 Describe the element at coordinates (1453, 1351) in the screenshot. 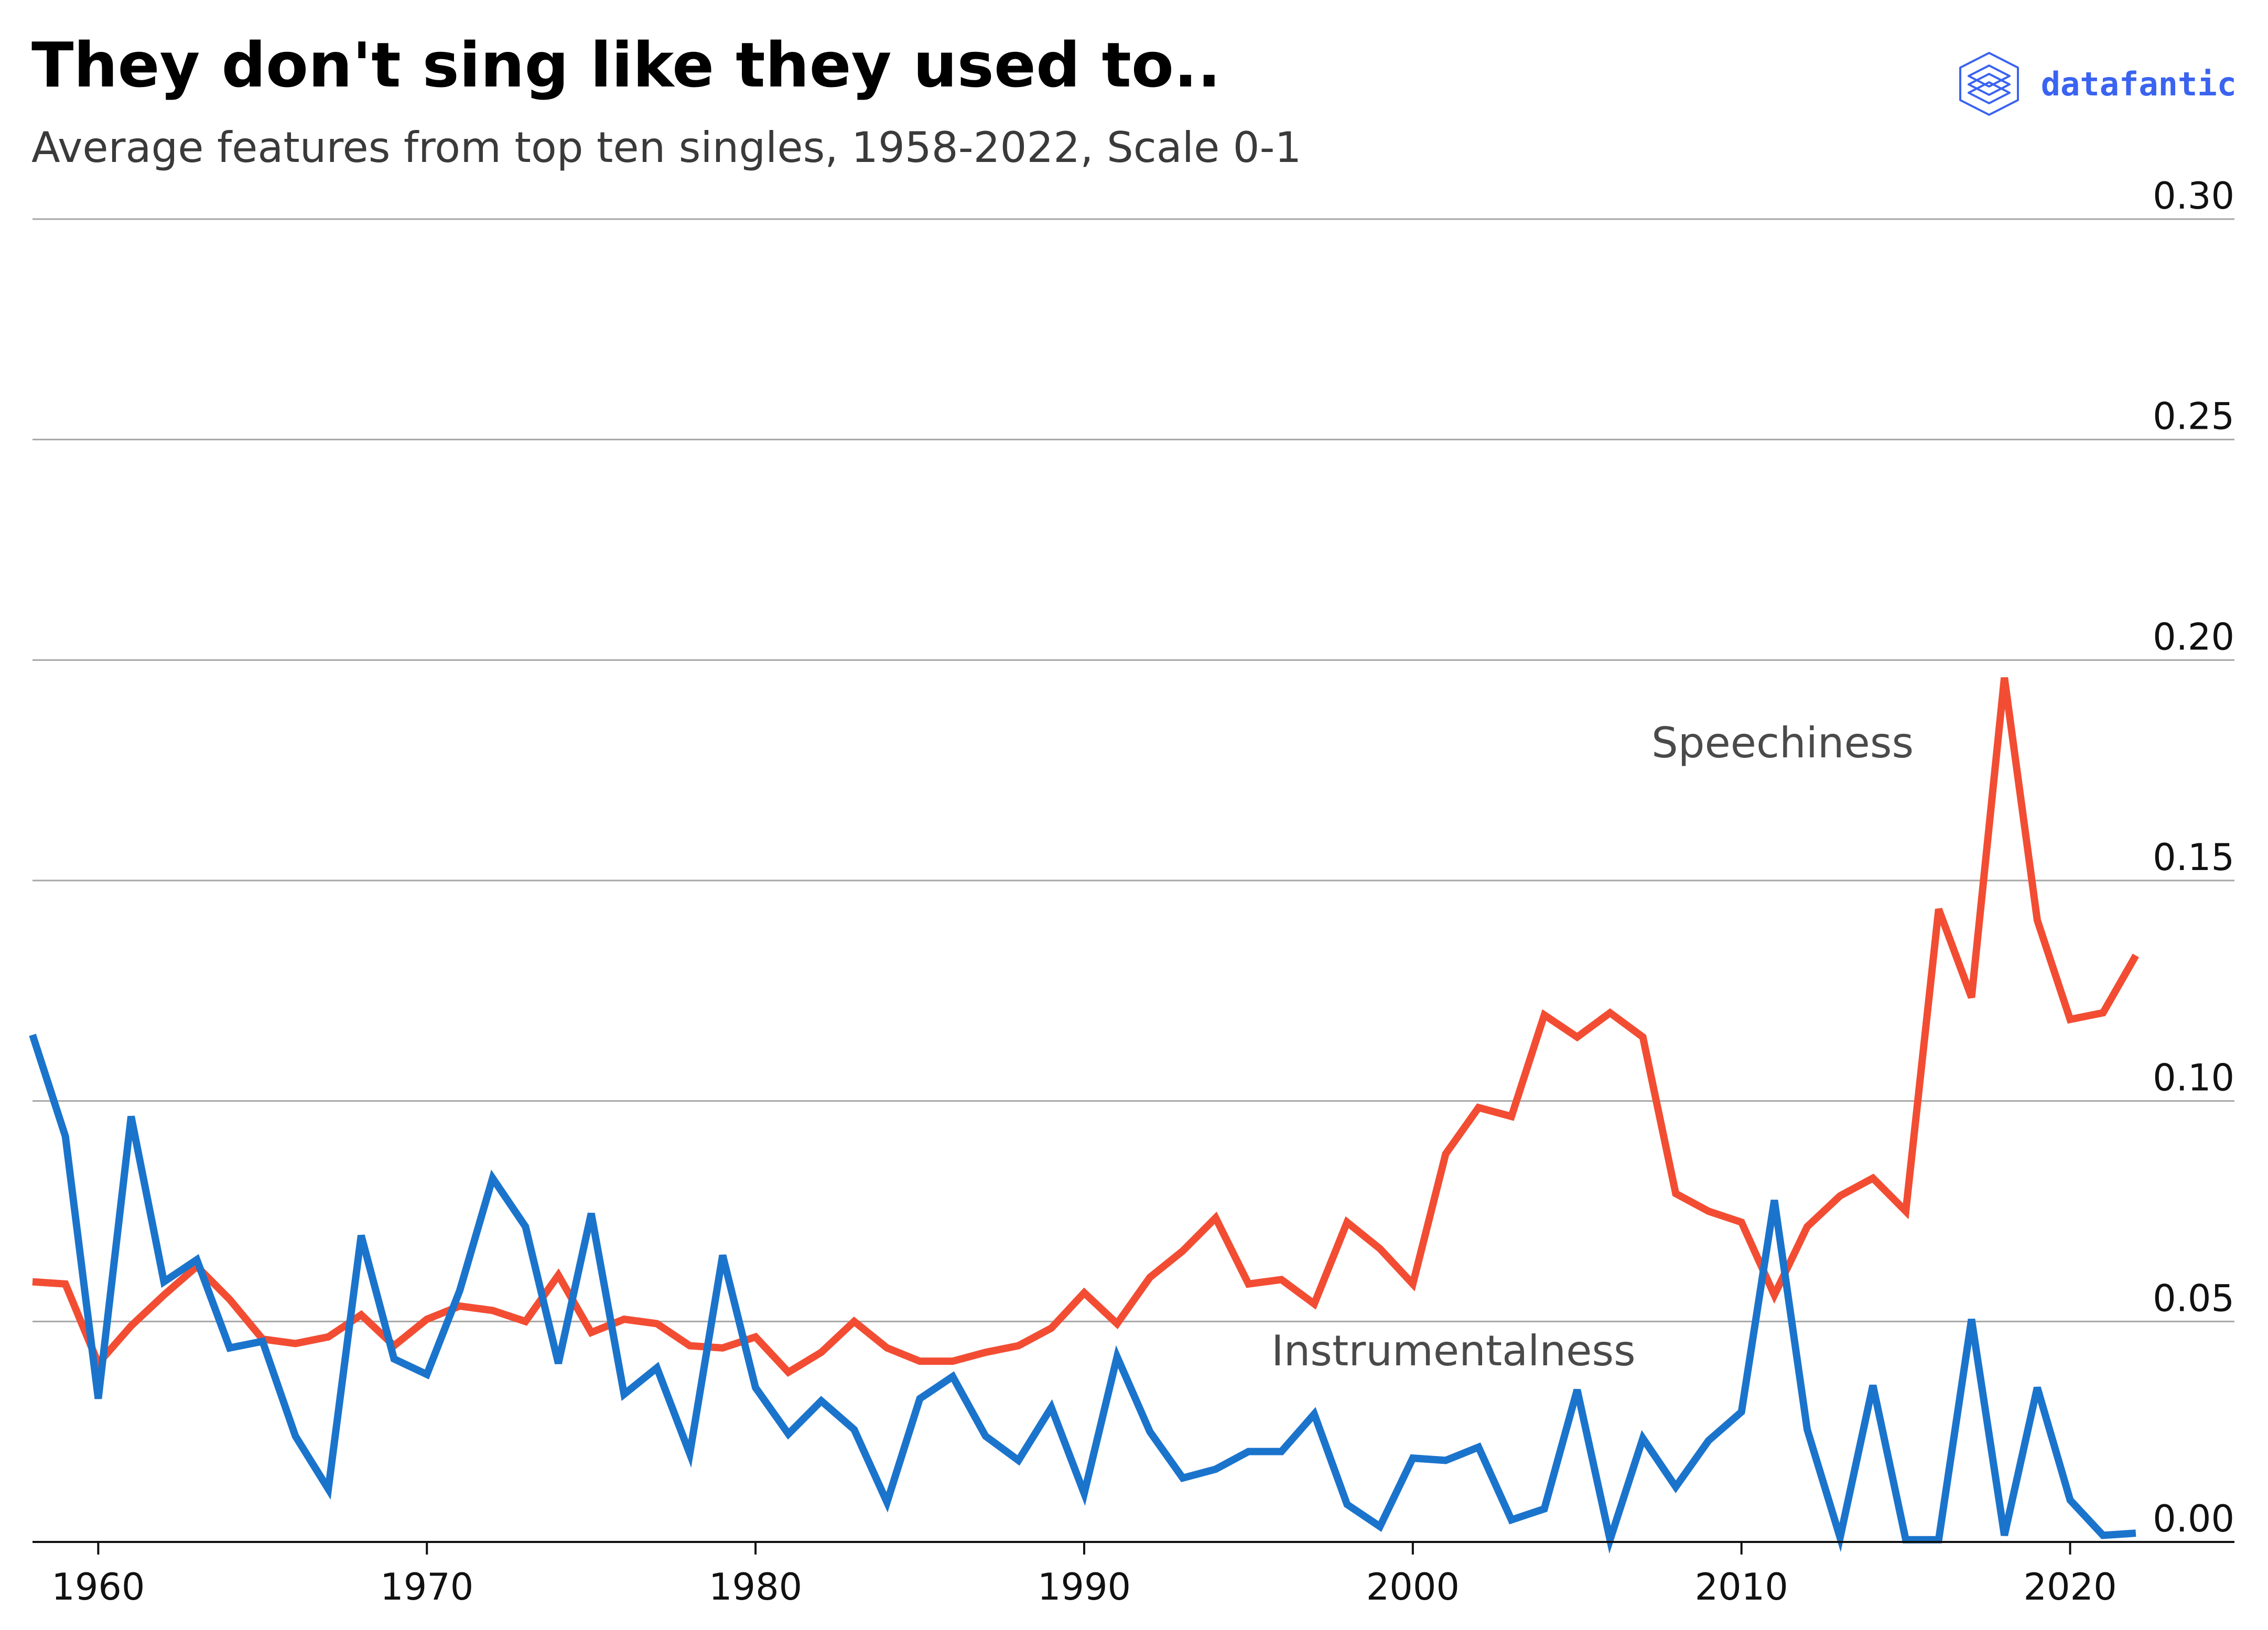

I see `series-label-instrumentalness: Instrumentalness` at that location.